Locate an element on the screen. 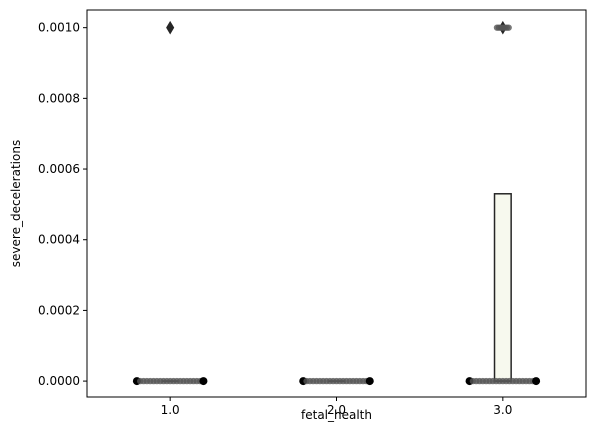 This screenshot has height=438, width=593. x-tick-label-2: 3.0 is located at coordinates (502, 410).